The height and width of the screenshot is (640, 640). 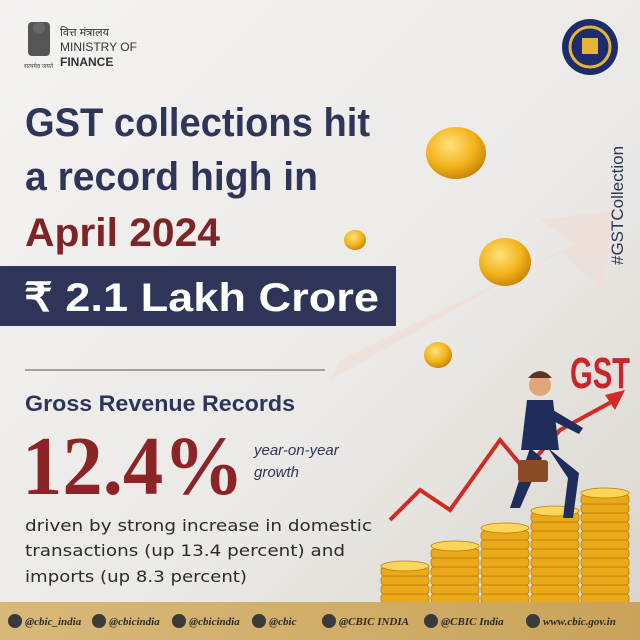 I want to click on title-line: GST collections hit, so click(x=197, y=123).